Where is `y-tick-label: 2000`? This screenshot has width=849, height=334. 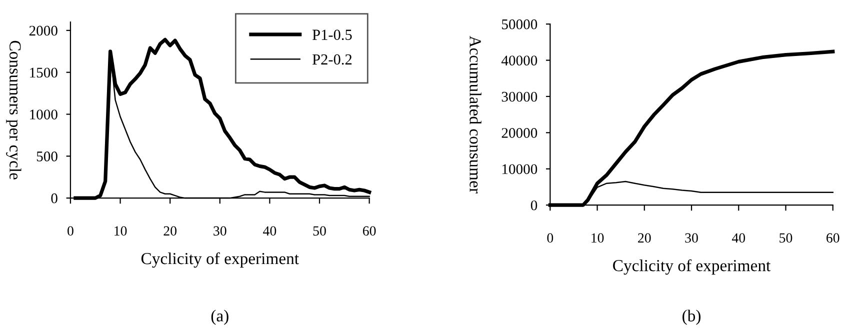 y-tick-label: 2000 is located at coordinates (43, 31).